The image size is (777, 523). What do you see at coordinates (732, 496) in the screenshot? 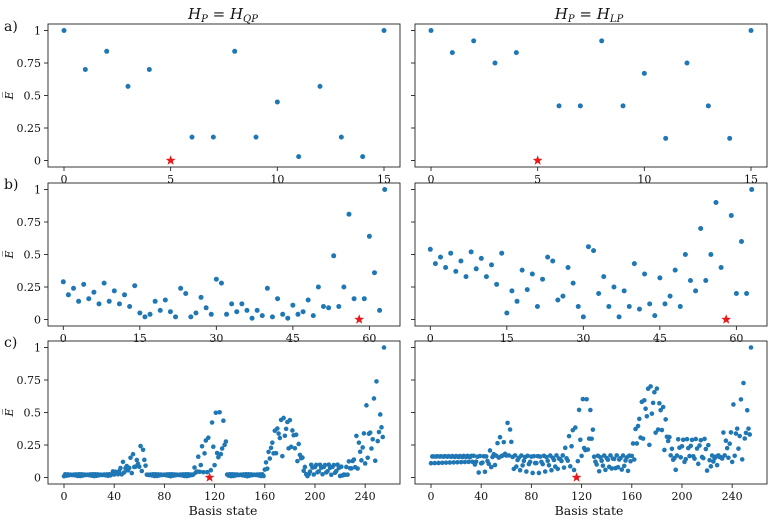
I see `x-tick-label: 240` at bounding box center [732, 496].